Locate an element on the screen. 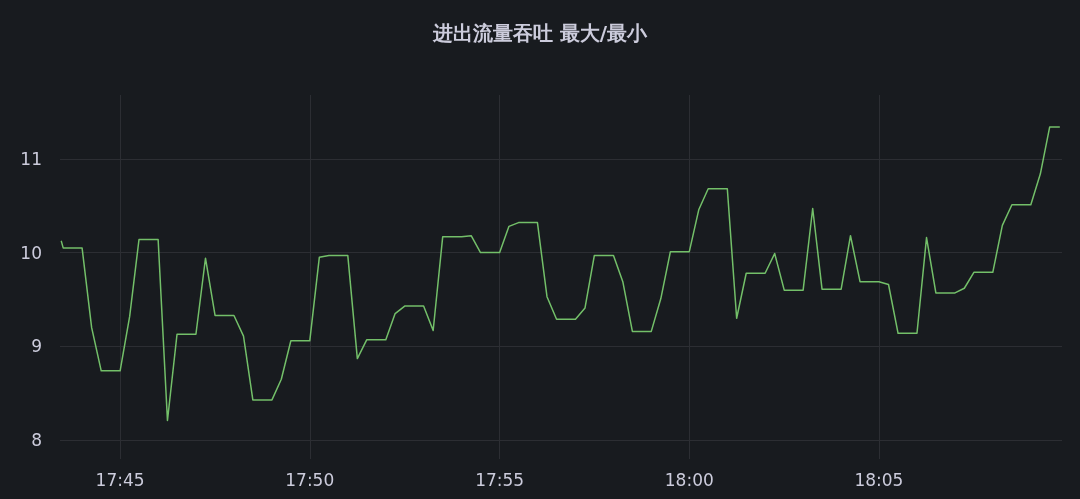 The height and width of the screenshot is (499, 1080). x-tick-label: 18:00 is located at coordinates (689, 479).